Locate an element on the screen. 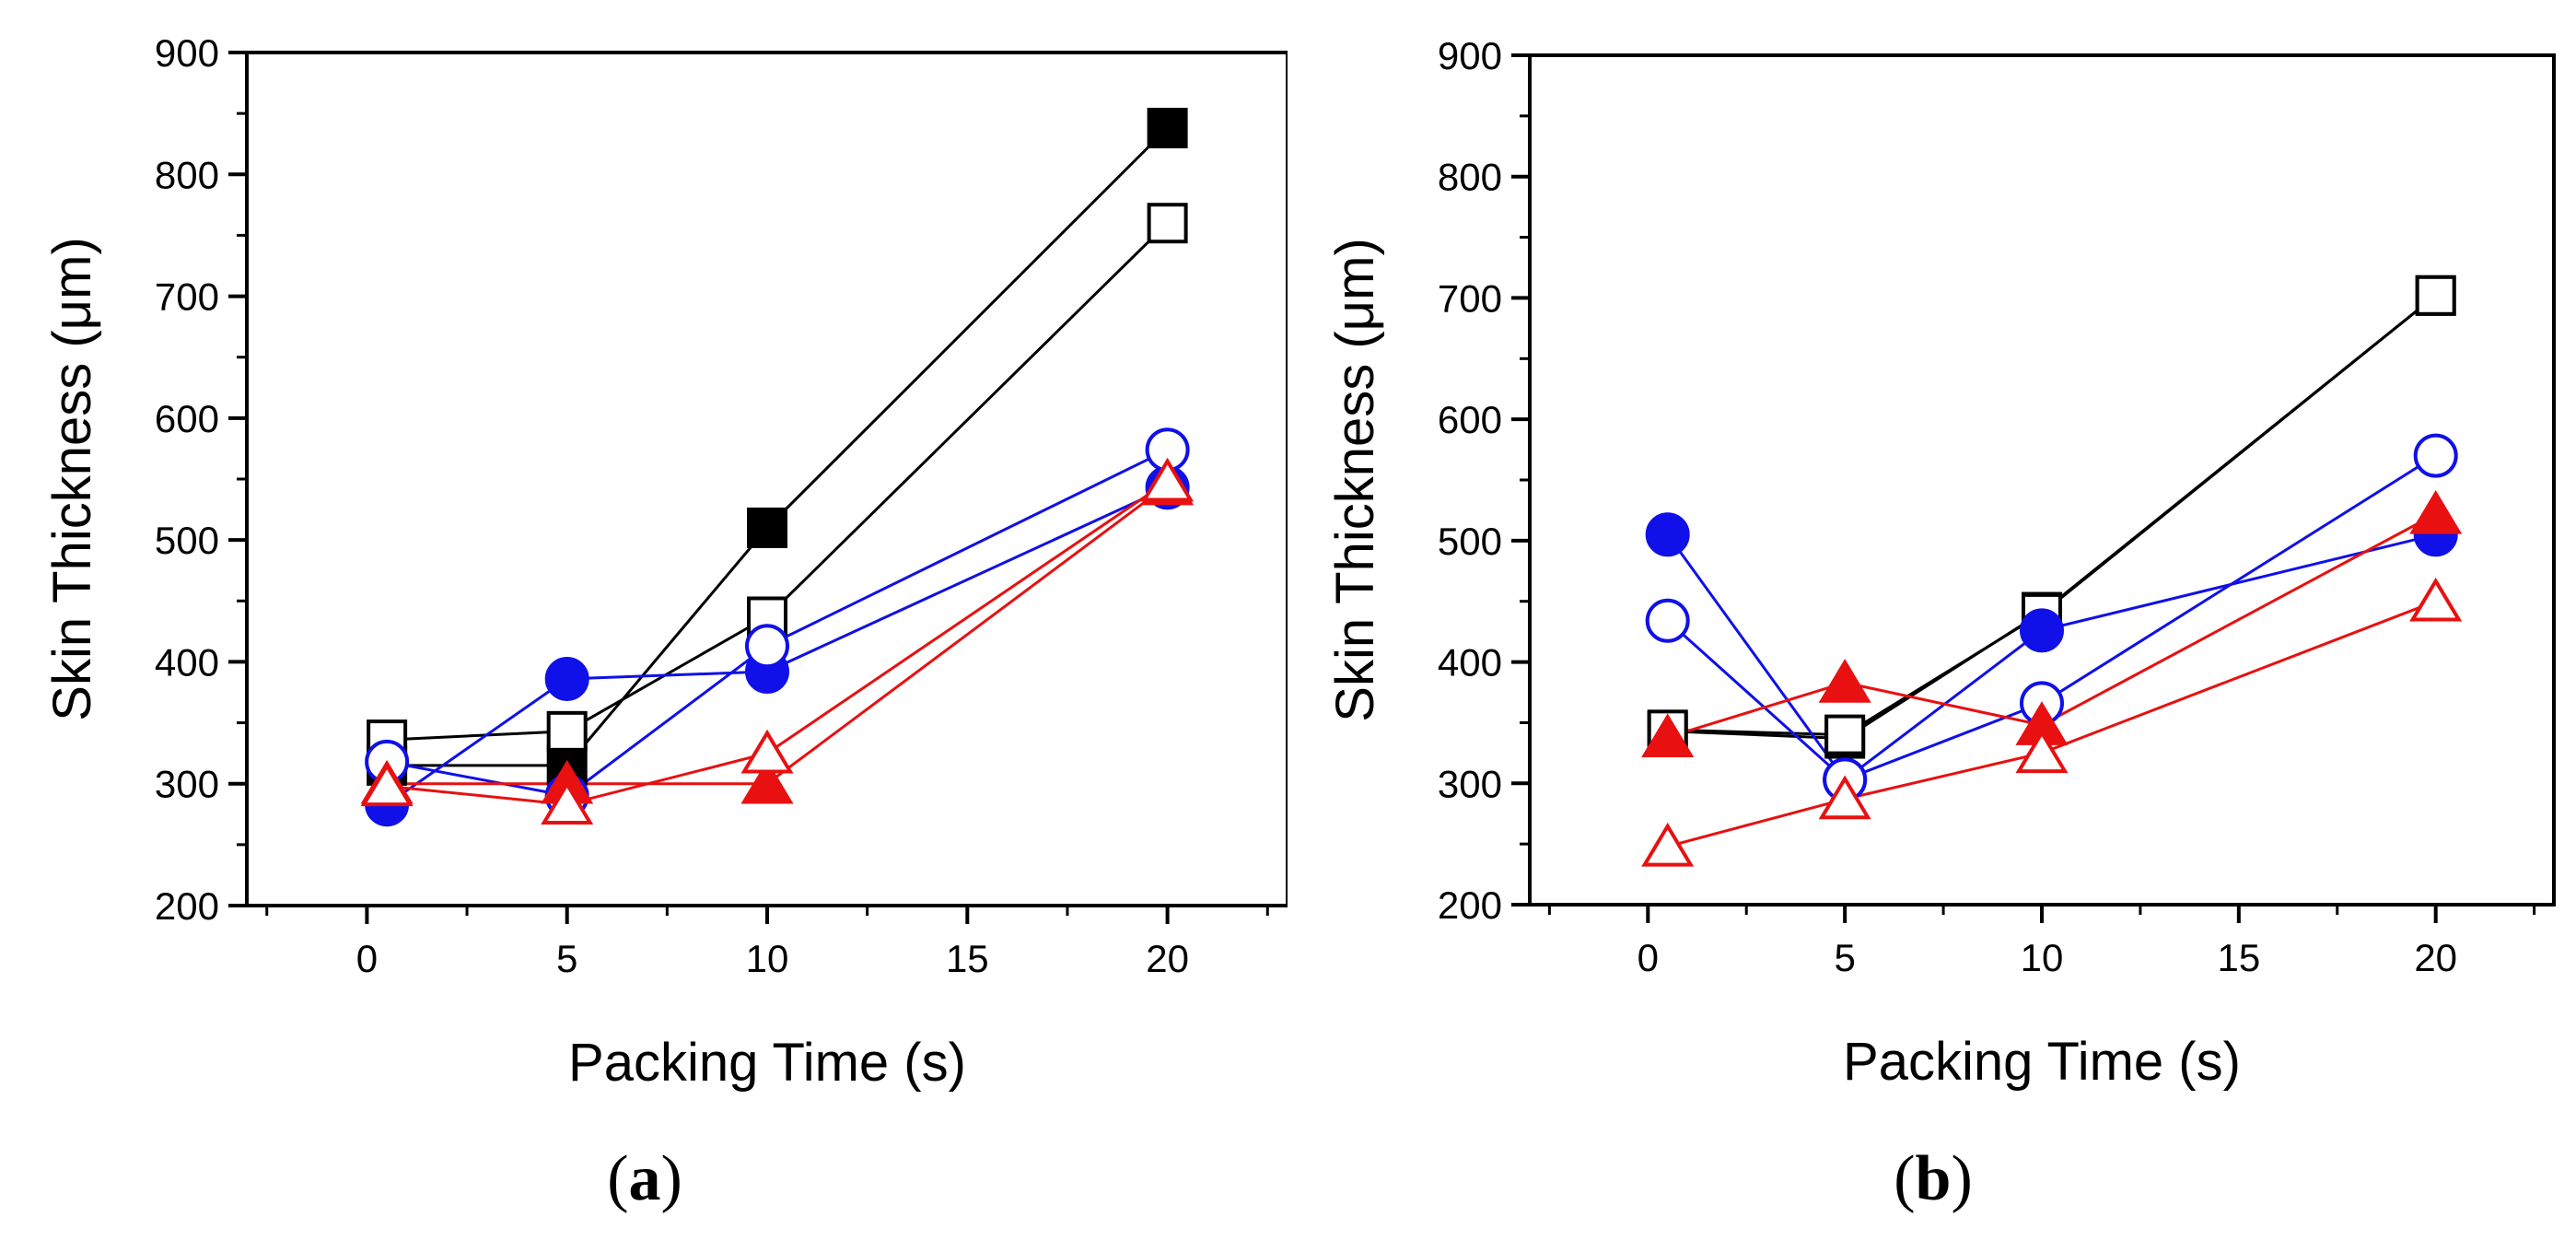  chart-a-xtick-label-5: 5 is located at coordinates (566, 958).